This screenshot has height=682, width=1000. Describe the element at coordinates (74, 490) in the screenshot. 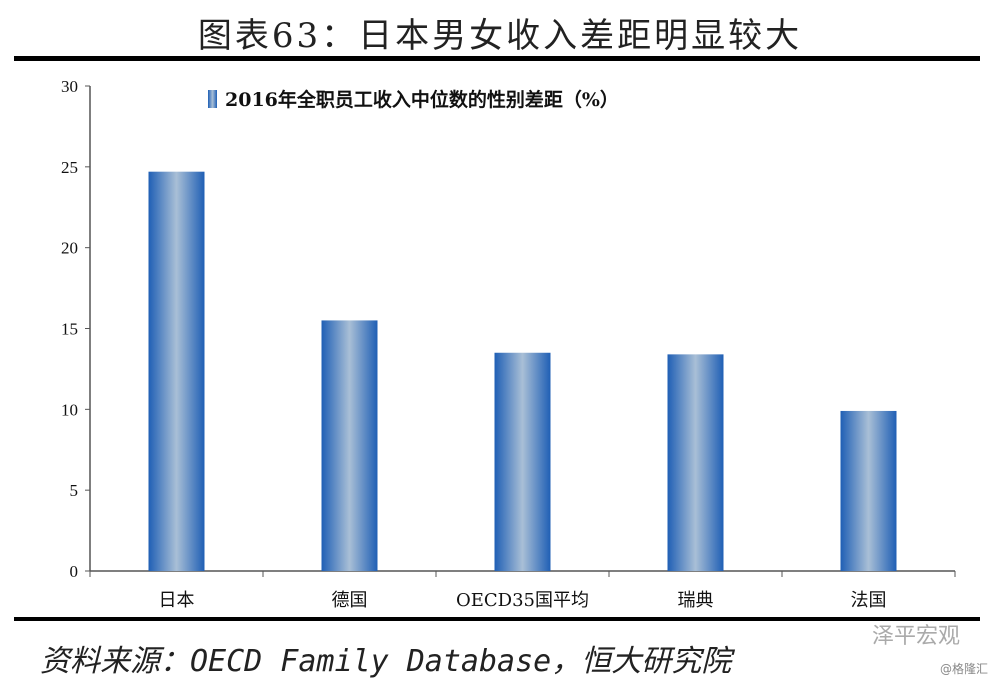

I see `y-tick-label: 5` at that location.